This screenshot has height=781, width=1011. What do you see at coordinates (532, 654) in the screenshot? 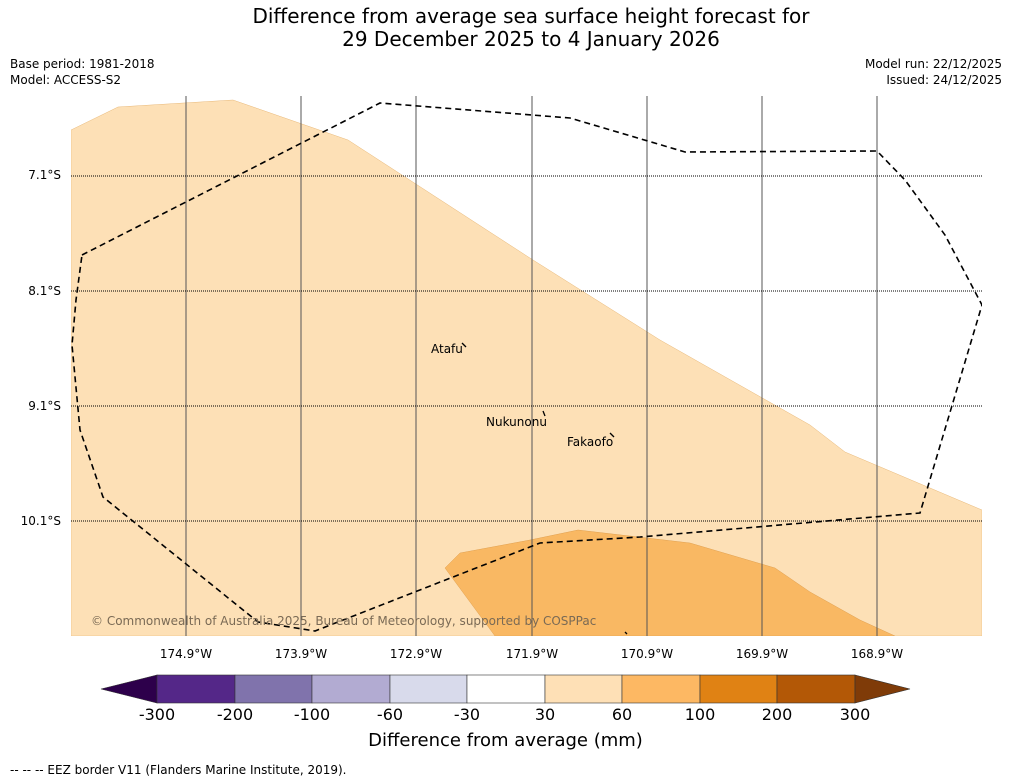
I see `lon-label: 171.9°W` at bounding box center [532, 654].